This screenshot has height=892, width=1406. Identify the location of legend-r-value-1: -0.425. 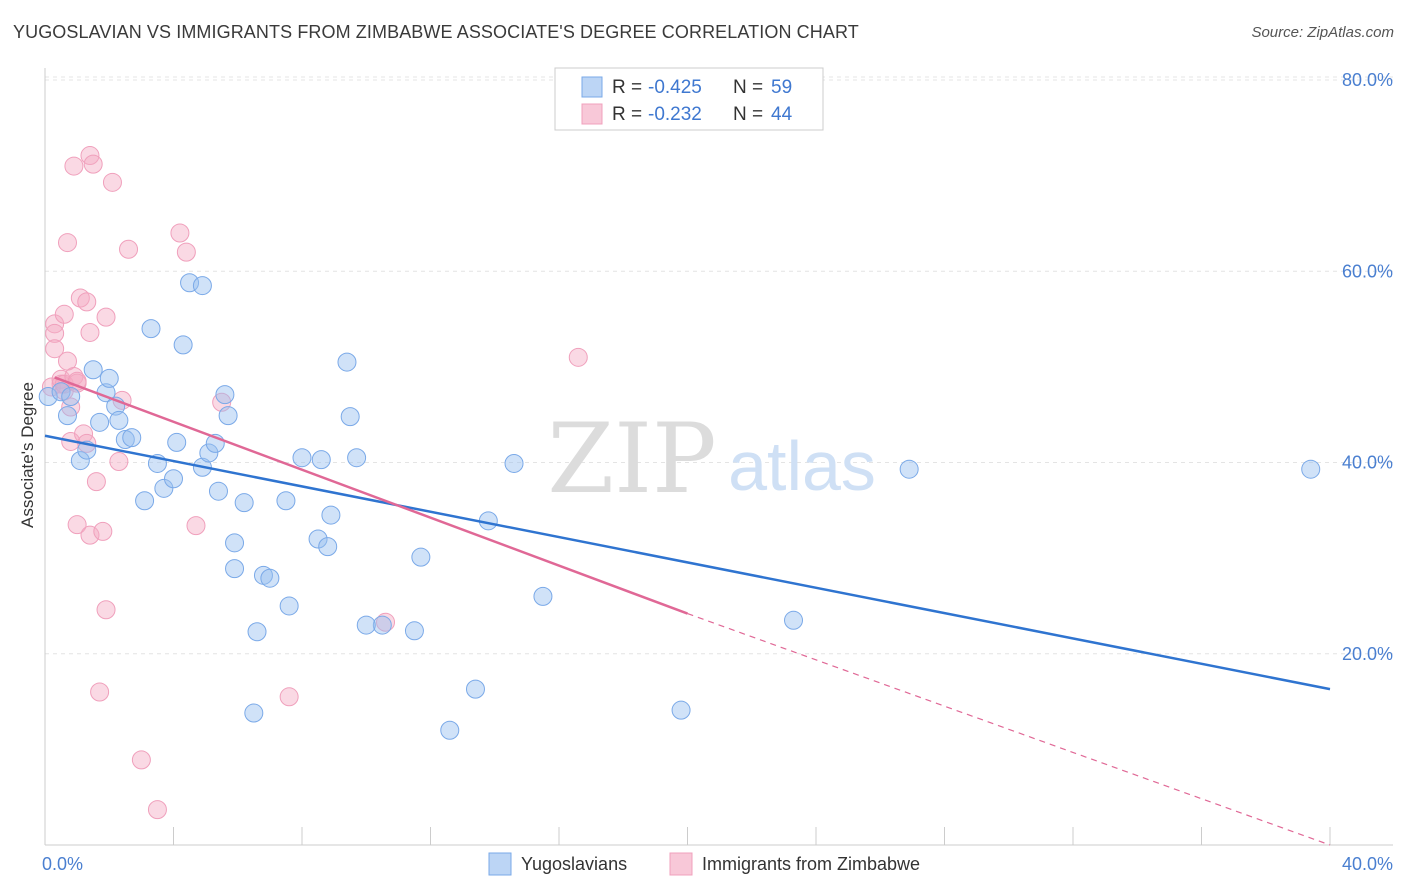
(675, 87).